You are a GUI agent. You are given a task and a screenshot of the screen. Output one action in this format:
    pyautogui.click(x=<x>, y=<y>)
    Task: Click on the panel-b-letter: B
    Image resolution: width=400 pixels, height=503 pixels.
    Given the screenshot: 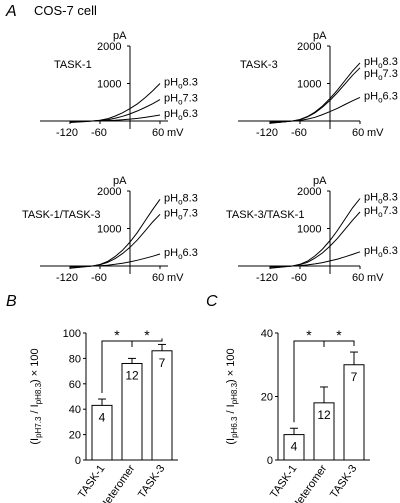 What is the action you would take?
    pyautogui.click(x=11, y=301)
    